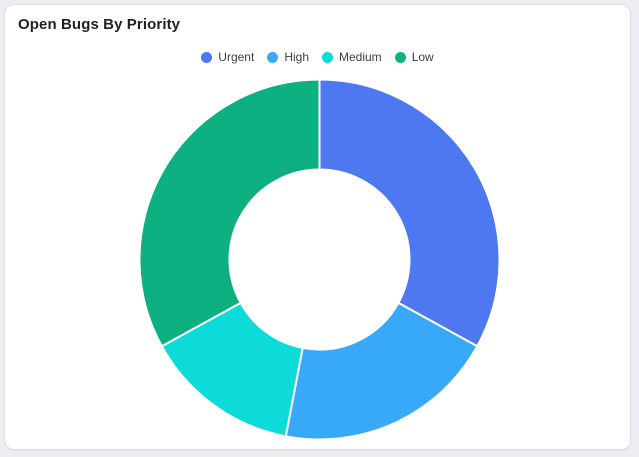 The image size is (639, 457). Describe the element at coordinates (273, 57) in the screenshot. I see `legend-swatch-high-icon` at that location.